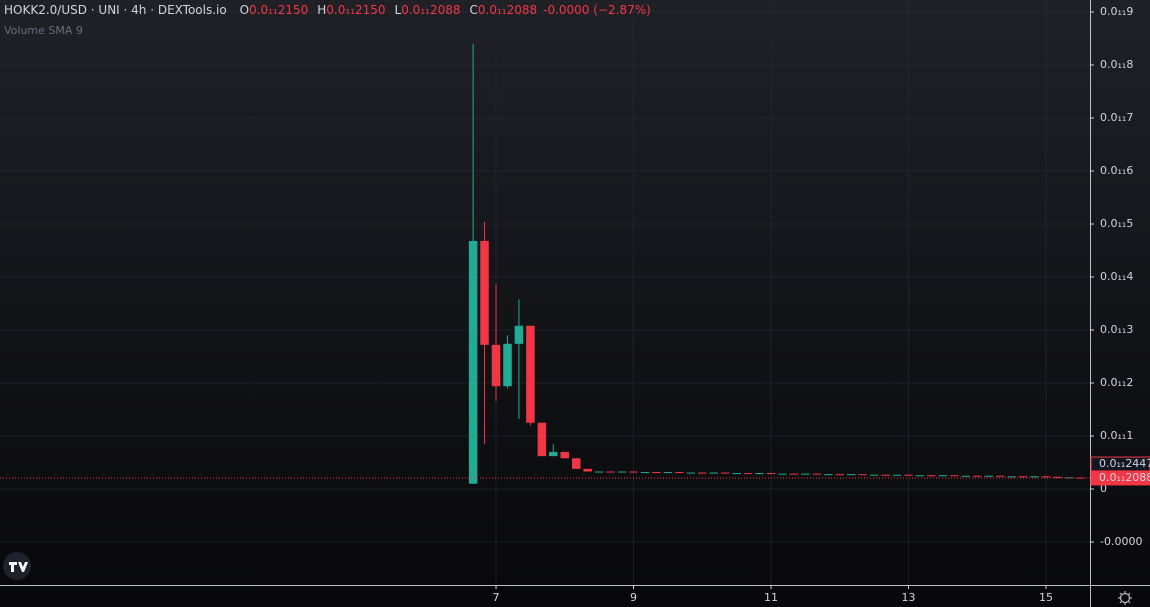 The width and height of the screenshot is (1150, 607). I want to click on y-tick-label: 0.0₁₁4, so click(1116, 276).